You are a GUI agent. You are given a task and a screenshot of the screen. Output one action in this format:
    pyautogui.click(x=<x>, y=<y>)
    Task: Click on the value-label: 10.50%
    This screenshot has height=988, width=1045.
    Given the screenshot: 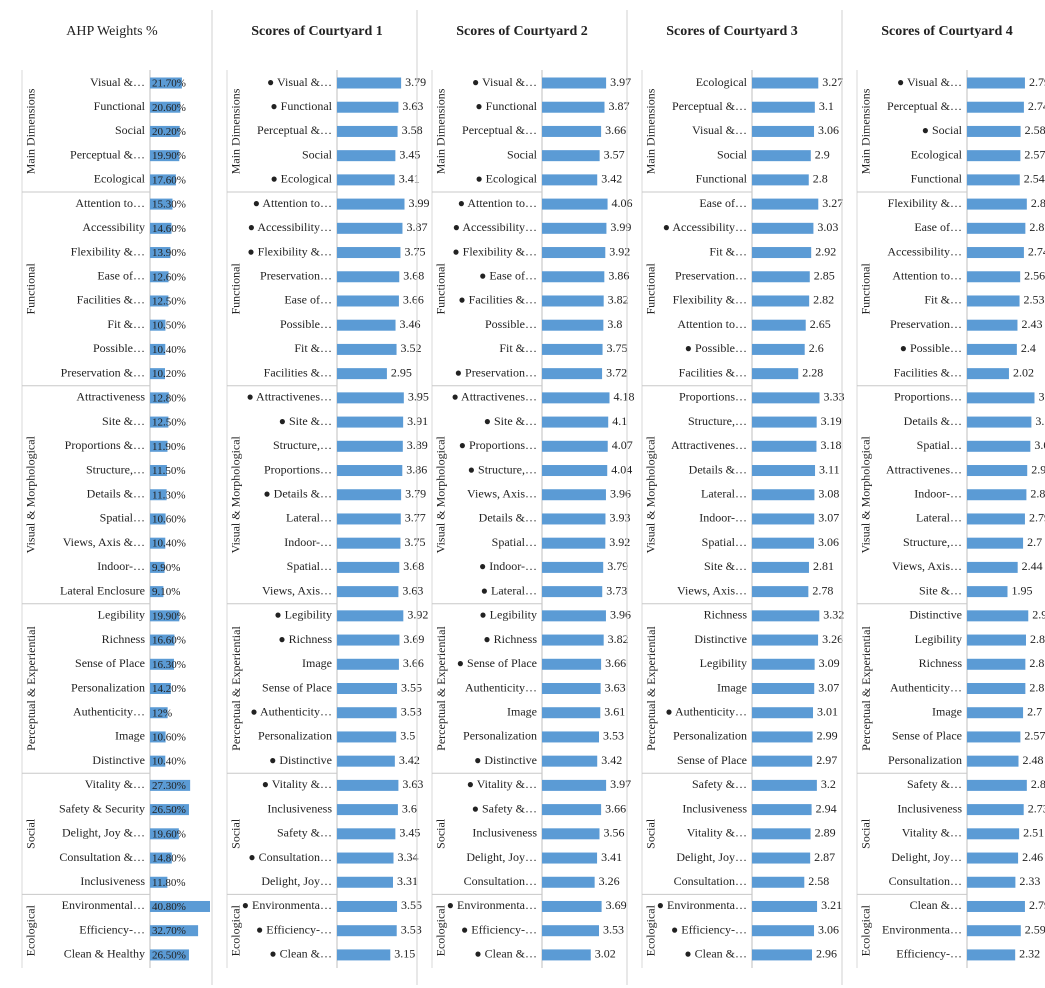 What is the action you would take?
    pyautogui.click(x=169, y=326)
    